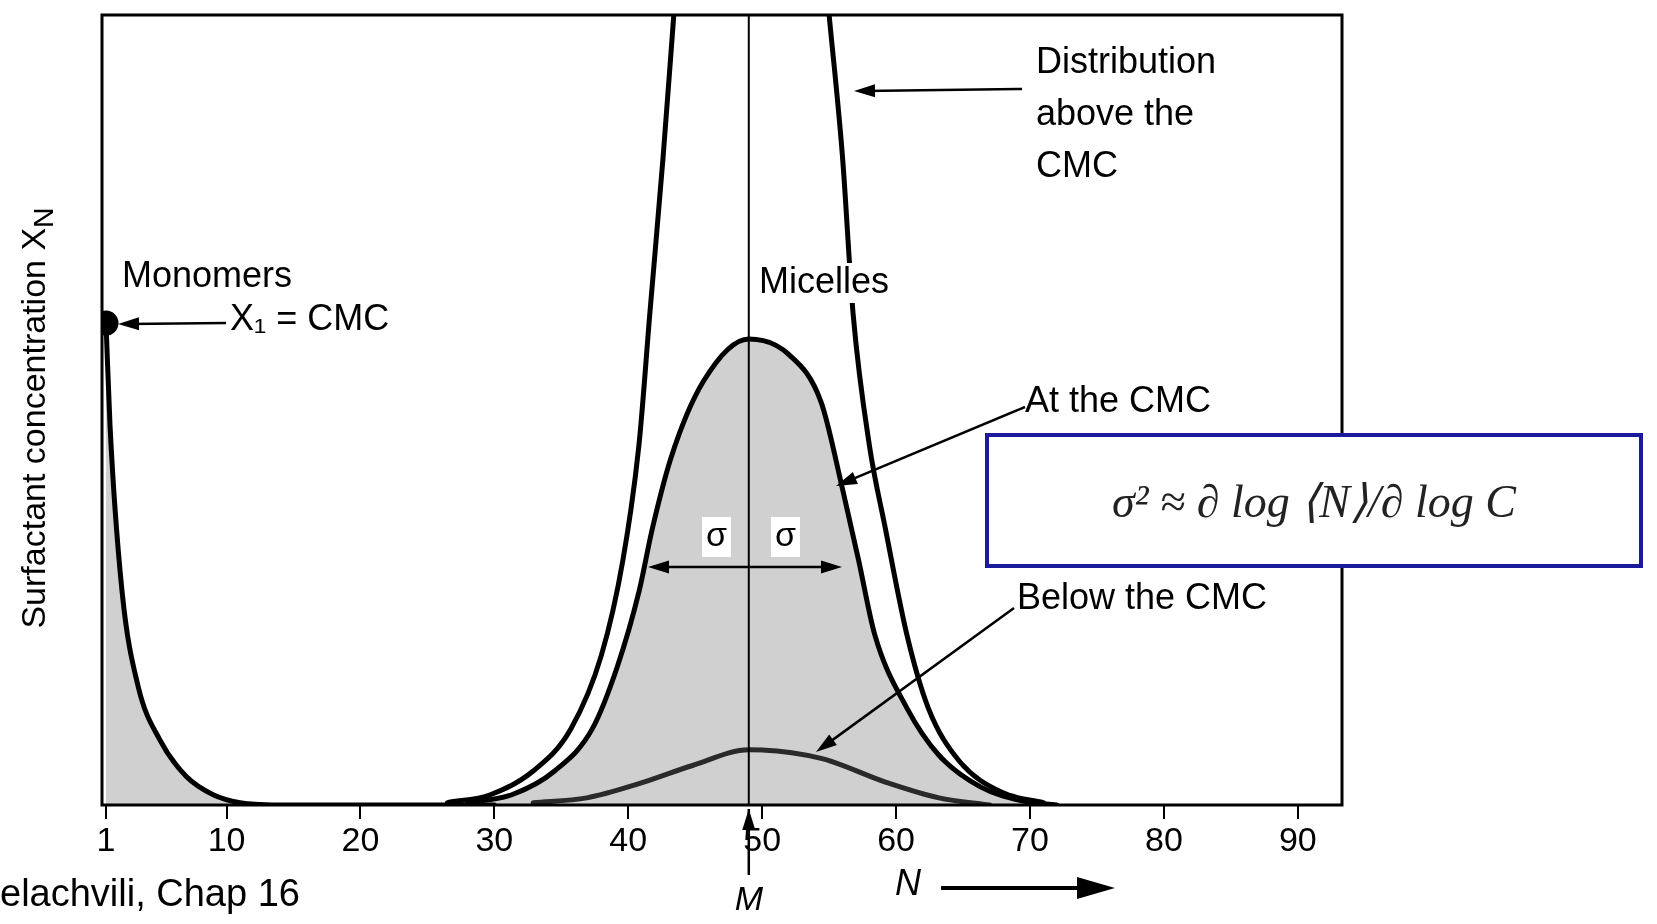  What do you see at coordinates (1126, 112) in the screenshot?
I see `annotation: Distribution above the CMC` at bounding box center [1126, 112].